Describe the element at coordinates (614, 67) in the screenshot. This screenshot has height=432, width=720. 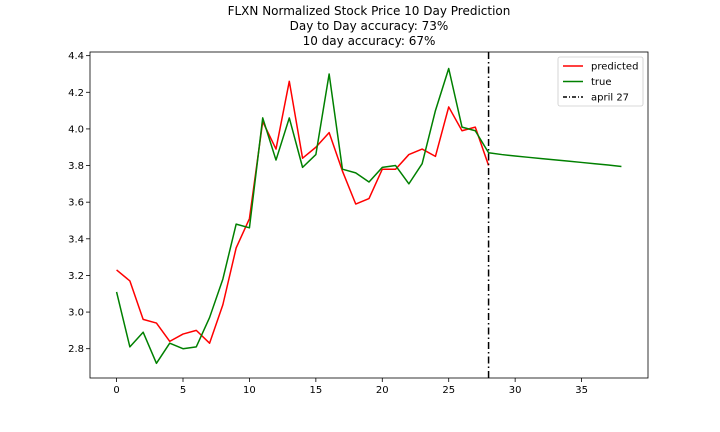
I see `legend-label-predicted: predicted` at that location.